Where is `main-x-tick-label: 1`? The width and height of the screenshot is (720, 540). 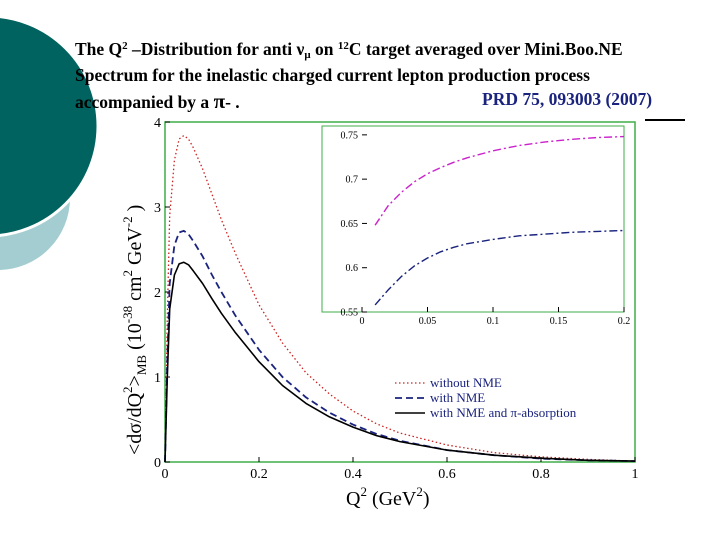 main-x-tick-label: 1 is located at coordinates (635, 474).